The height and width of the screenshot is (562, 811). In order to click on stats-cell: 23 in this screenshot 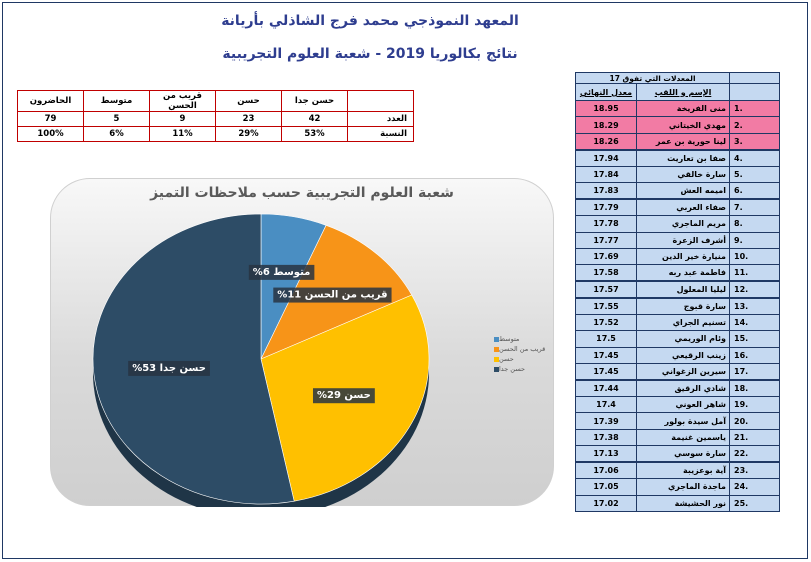, I will do `click(248, 119)`.